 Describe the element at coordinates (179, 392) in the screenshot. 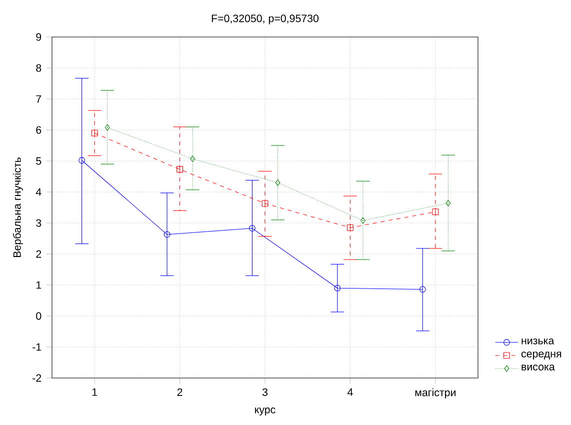

I see `x-tick-label: 2` at that location.